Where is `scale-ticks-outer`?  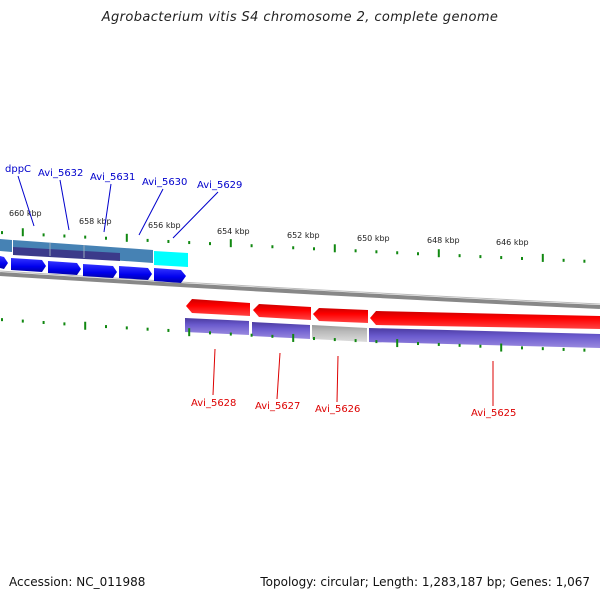
scale-ticks-outer is located at coordinates (293, 245).